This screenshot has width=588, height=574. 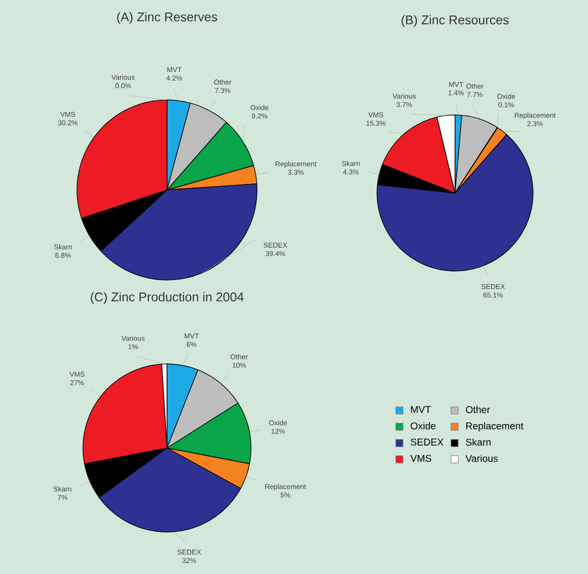 What do you see at coordinates (421, 409) in the screenshot?
I see `legend-label: MVT` at bounding box center [421, 409].